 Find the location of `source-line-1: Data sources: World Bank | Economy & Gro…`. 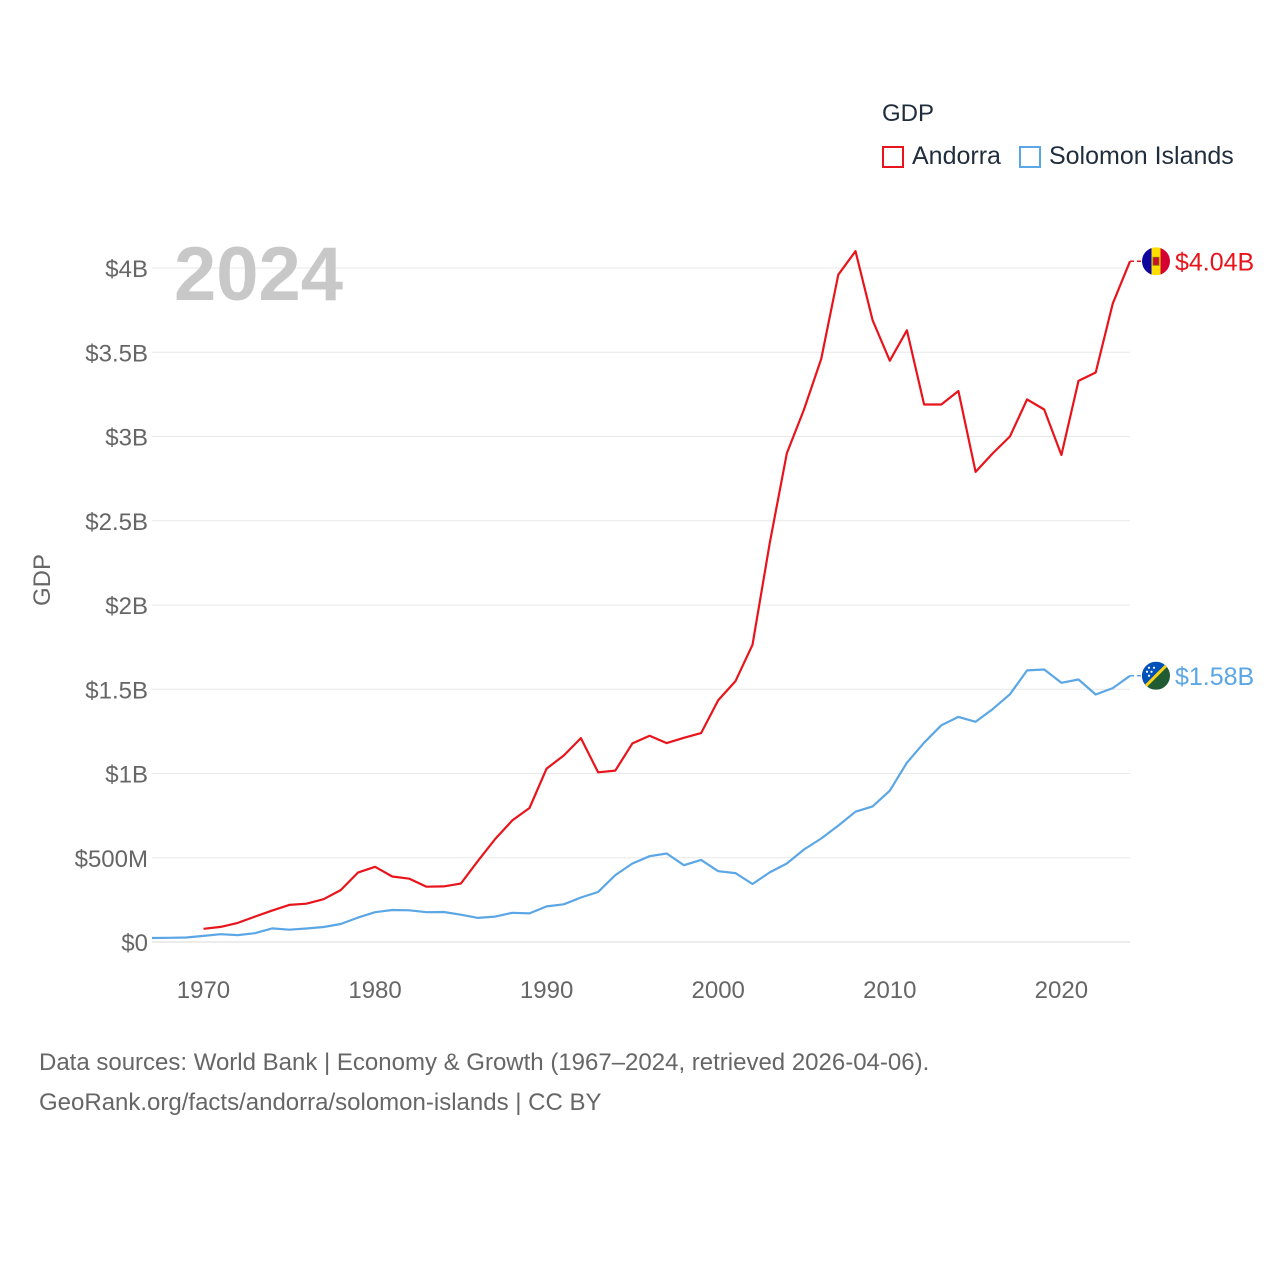

source-line-1: Data sources: World Bank | Economy & Gro… is located at coordinates (484, 1062).